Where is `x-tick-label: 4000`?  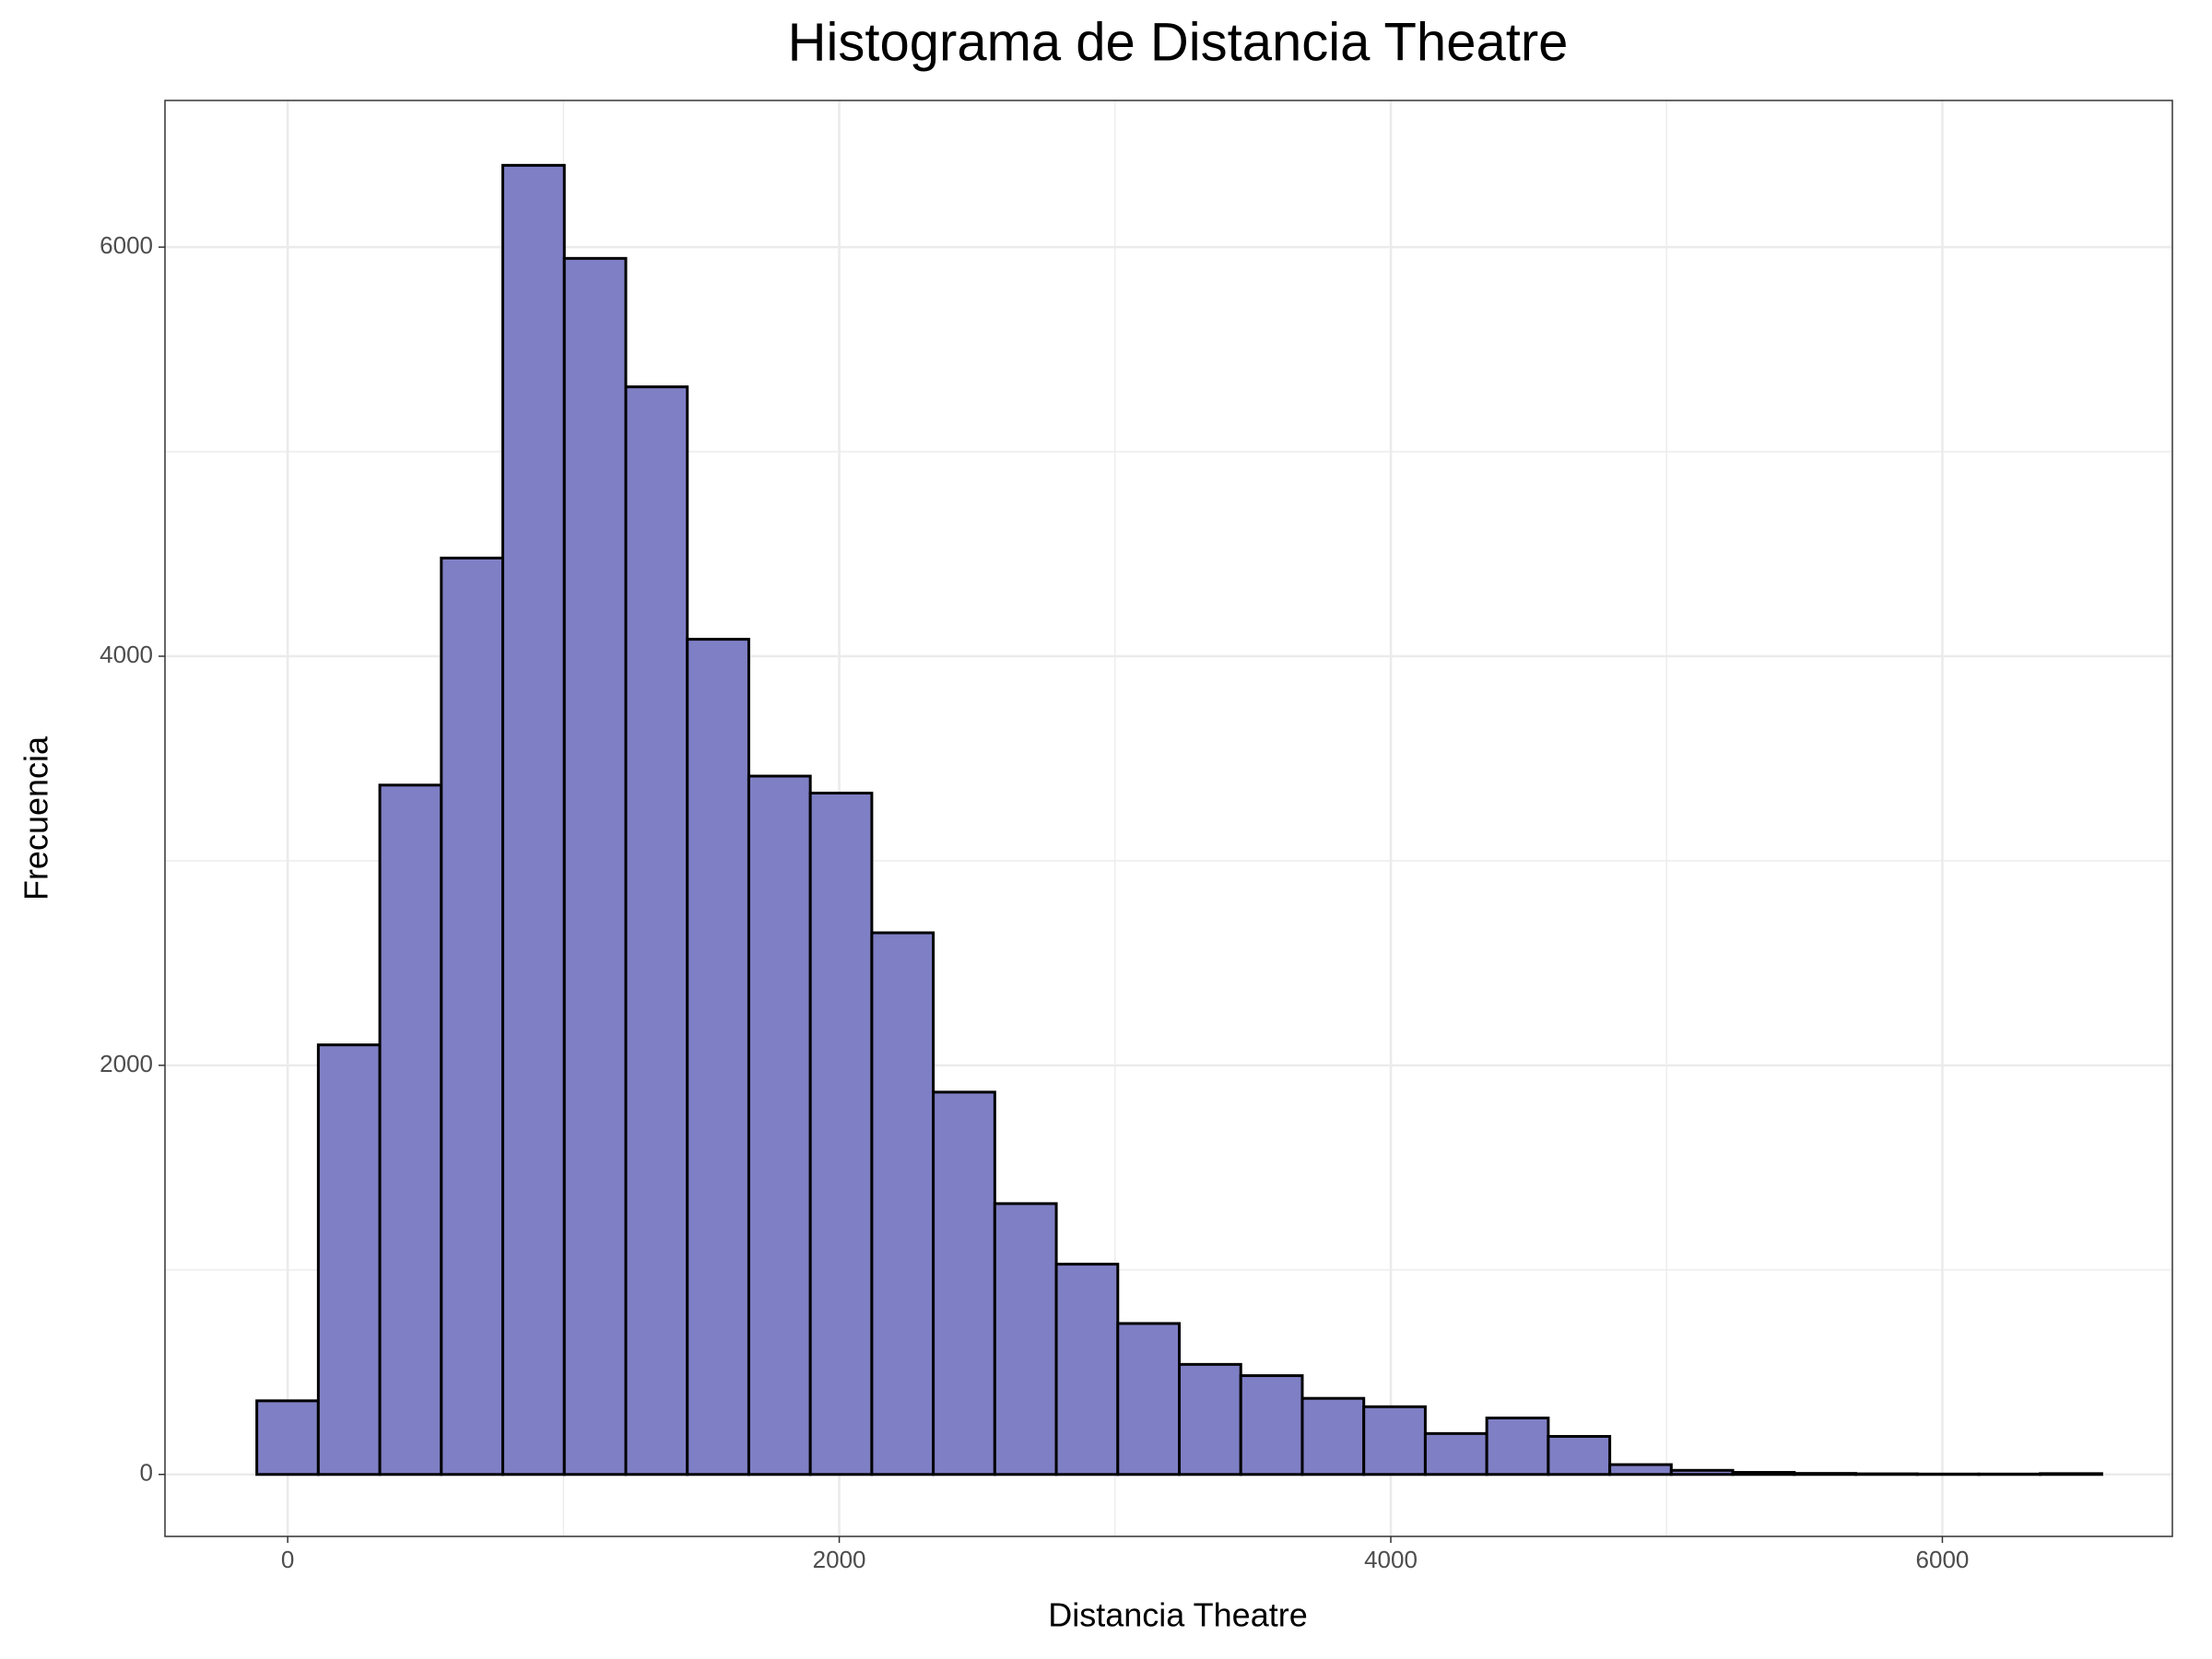
x-tick-label: 4000 is located at coordinates (1391, 1559).